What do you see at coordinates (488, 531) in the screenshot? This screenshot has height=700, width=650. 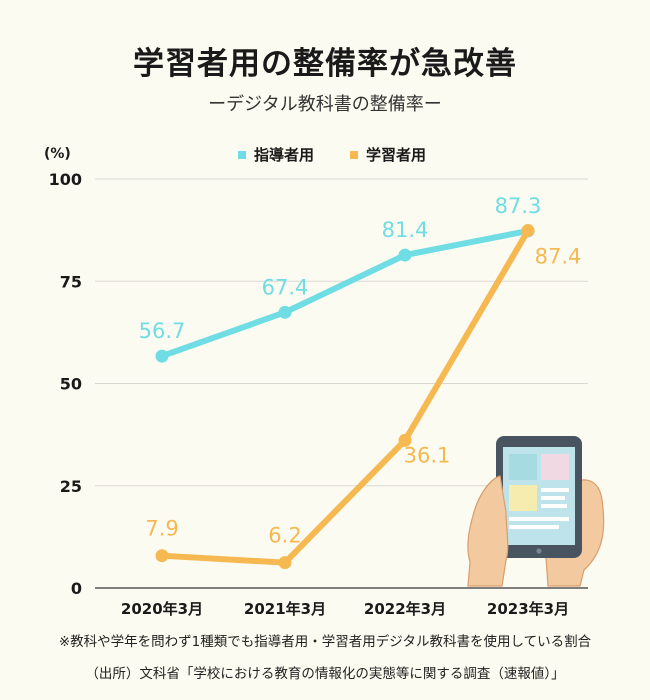 I see `left-hand` at bounding box center [488, 531].